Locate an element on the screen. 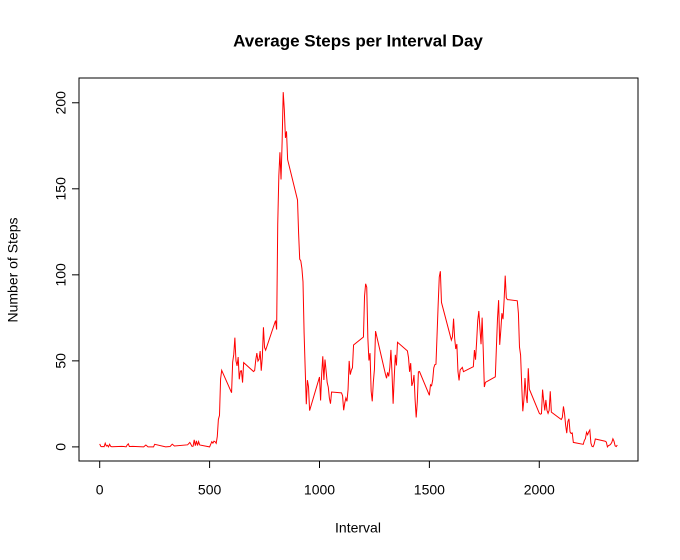 Image resolution: width=680 pixels, height=560 pixels. x-tick-label: 1500 is located at coordinates (429, 490).